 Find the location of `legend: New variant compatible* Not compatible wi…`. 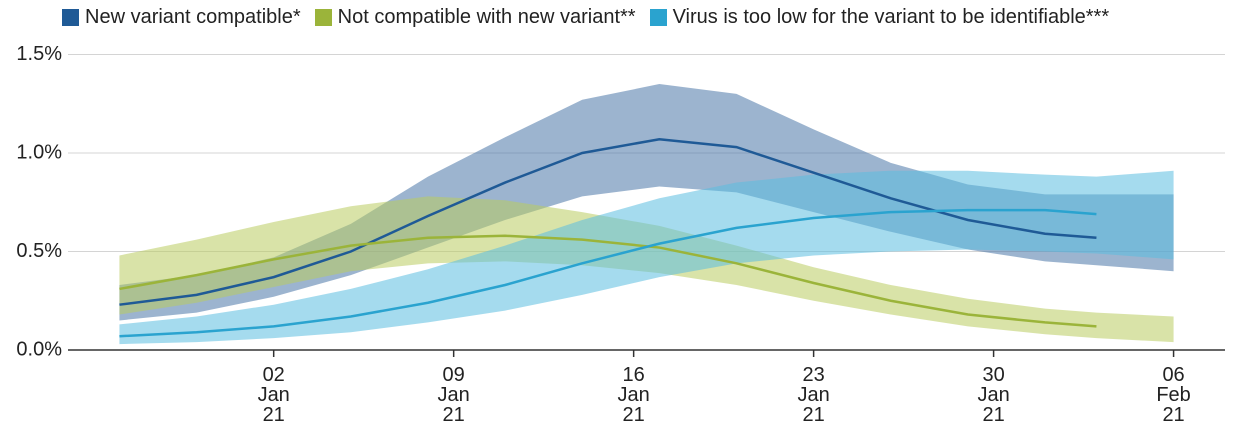

legend: New variant compatible* Not compatible wi… is located at coordinates (585, 17).